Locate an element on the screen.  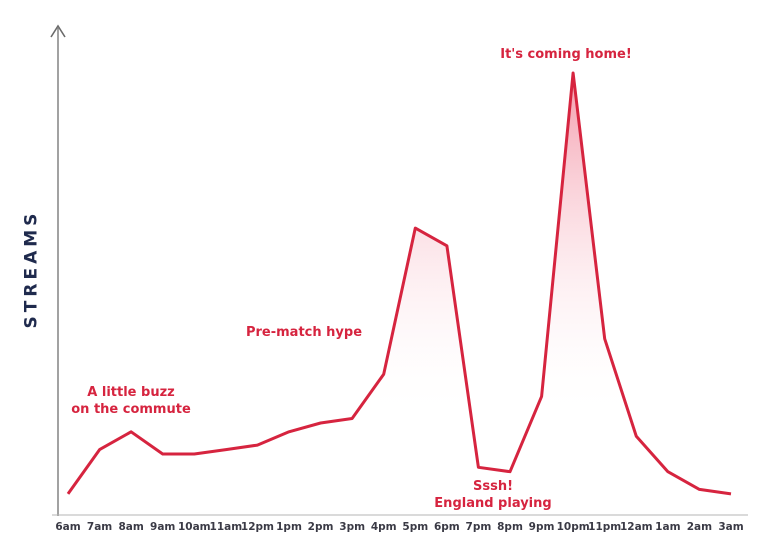
x-tick-label: 11am is located at coordinates (226, 527).